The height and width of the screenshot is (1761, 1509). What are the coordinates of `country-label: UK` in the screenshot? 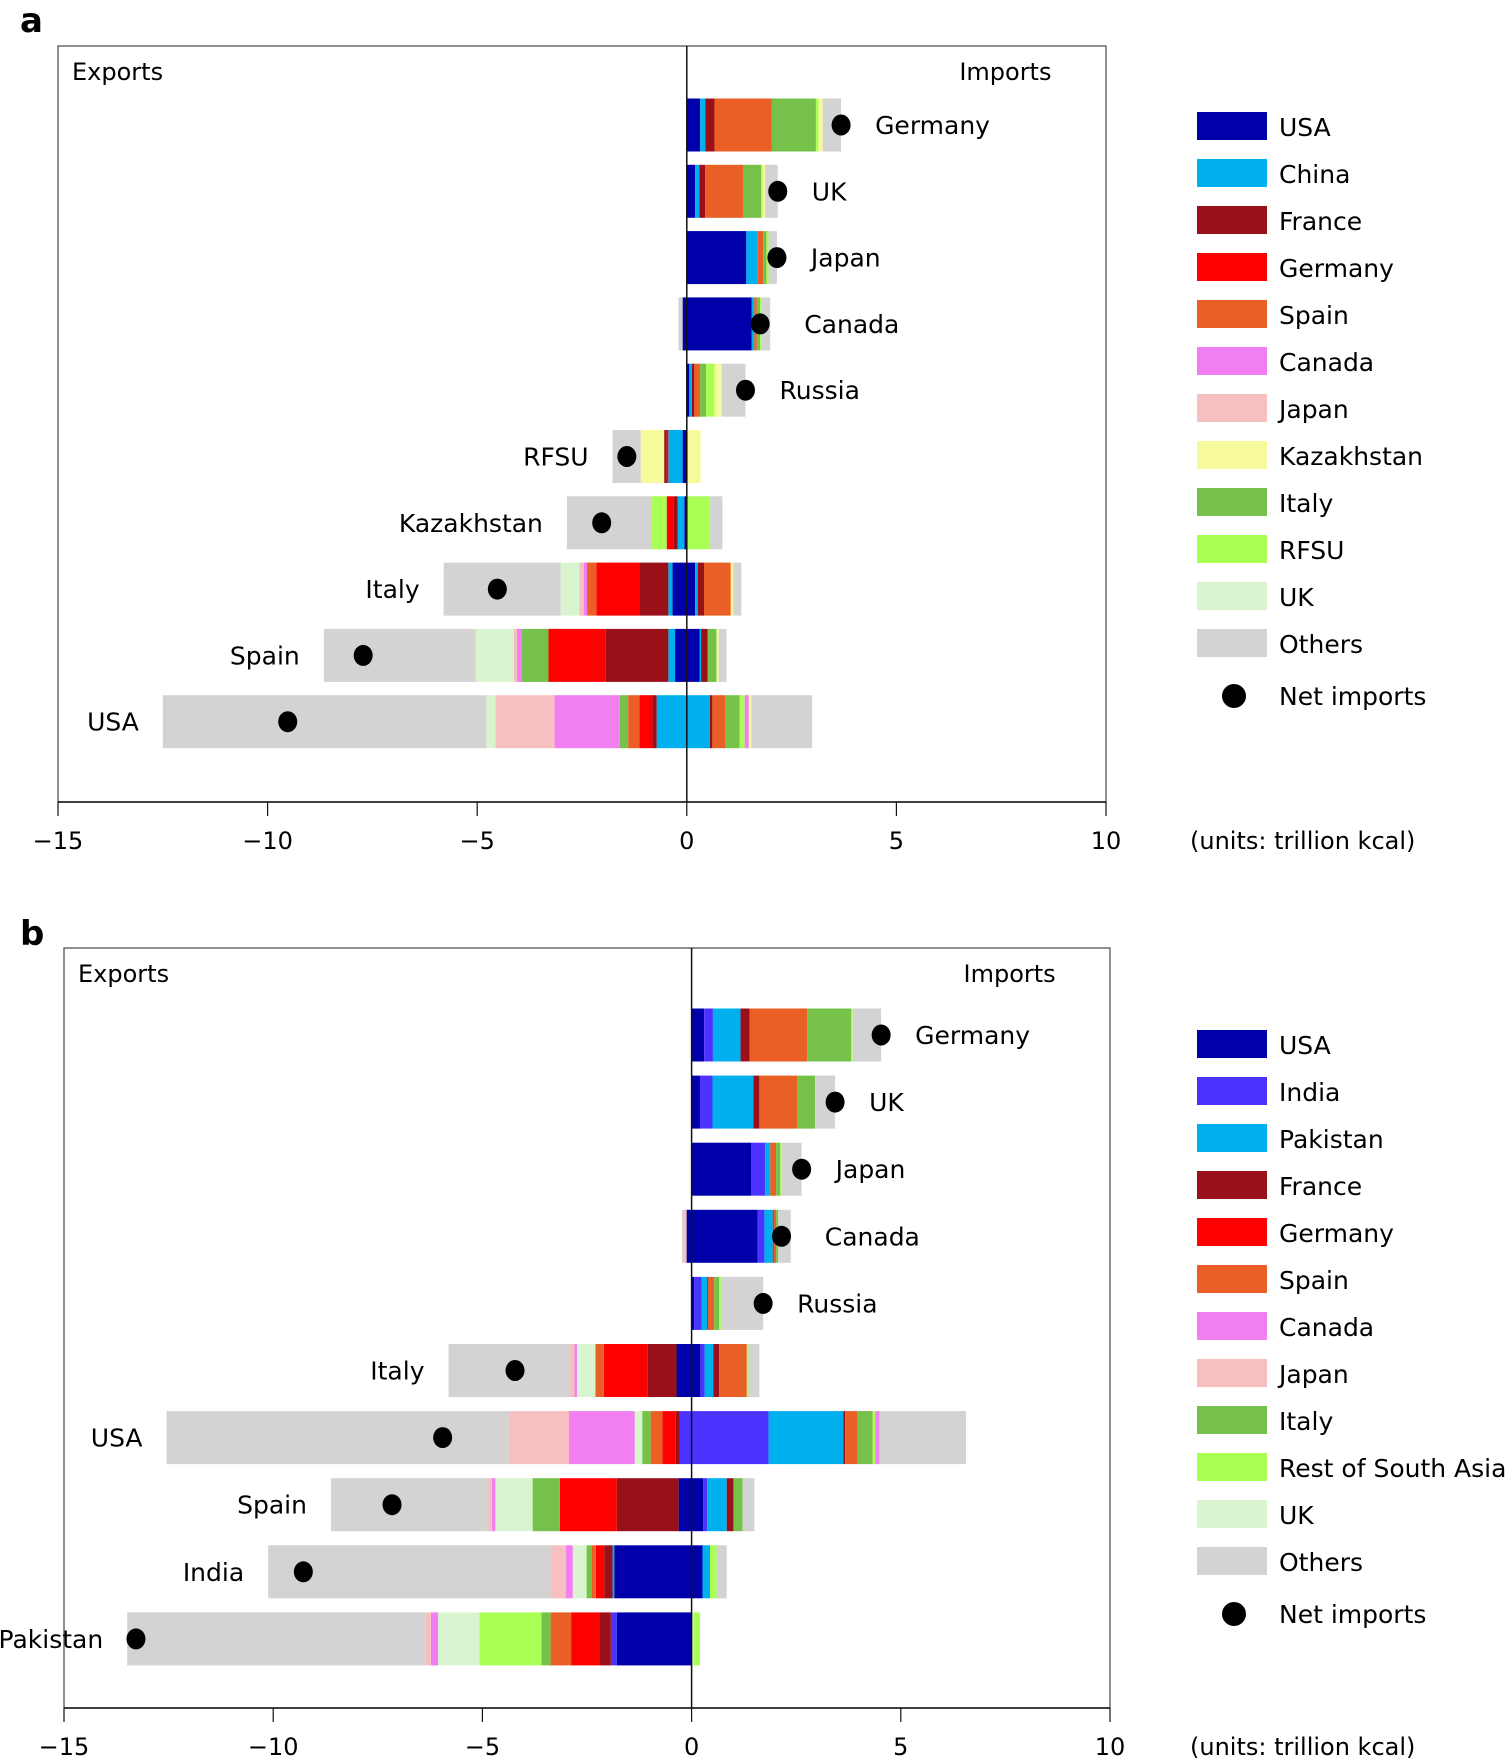 It's located at (886, 1102).